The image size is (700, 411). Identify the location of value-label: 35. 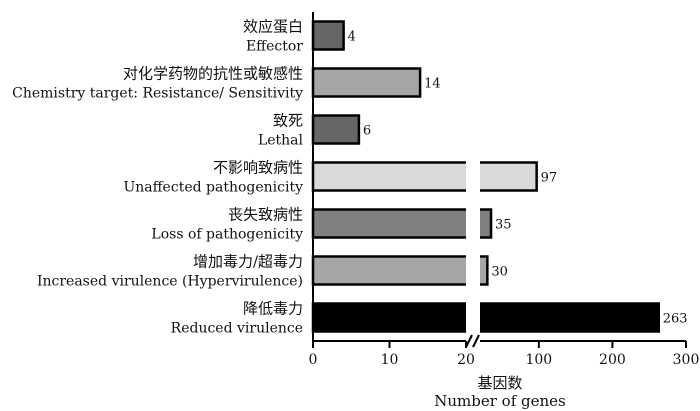
(503, 225).